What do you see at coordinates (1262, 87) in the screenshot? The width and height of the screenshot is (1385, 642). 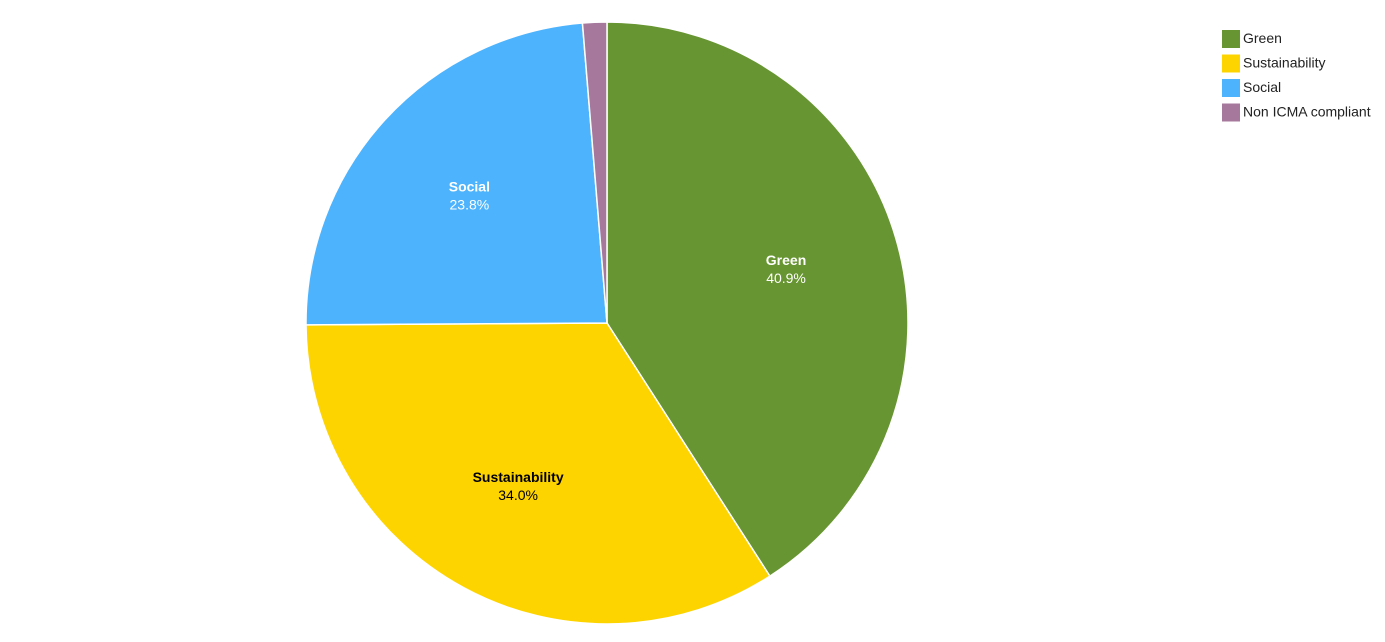 I see `legend-label: Social` at bounding box center [1262, 87].